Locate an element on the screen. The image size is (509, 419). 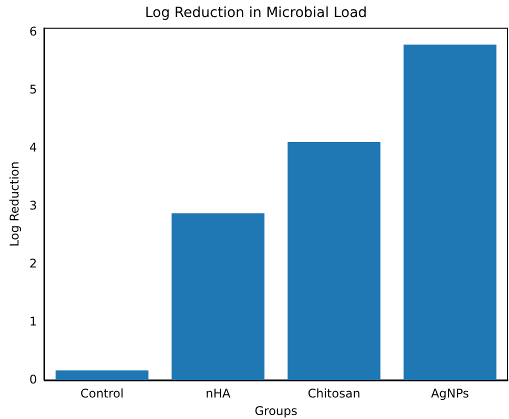
x-axis-title: Groups is located at coordinates (276, 411).